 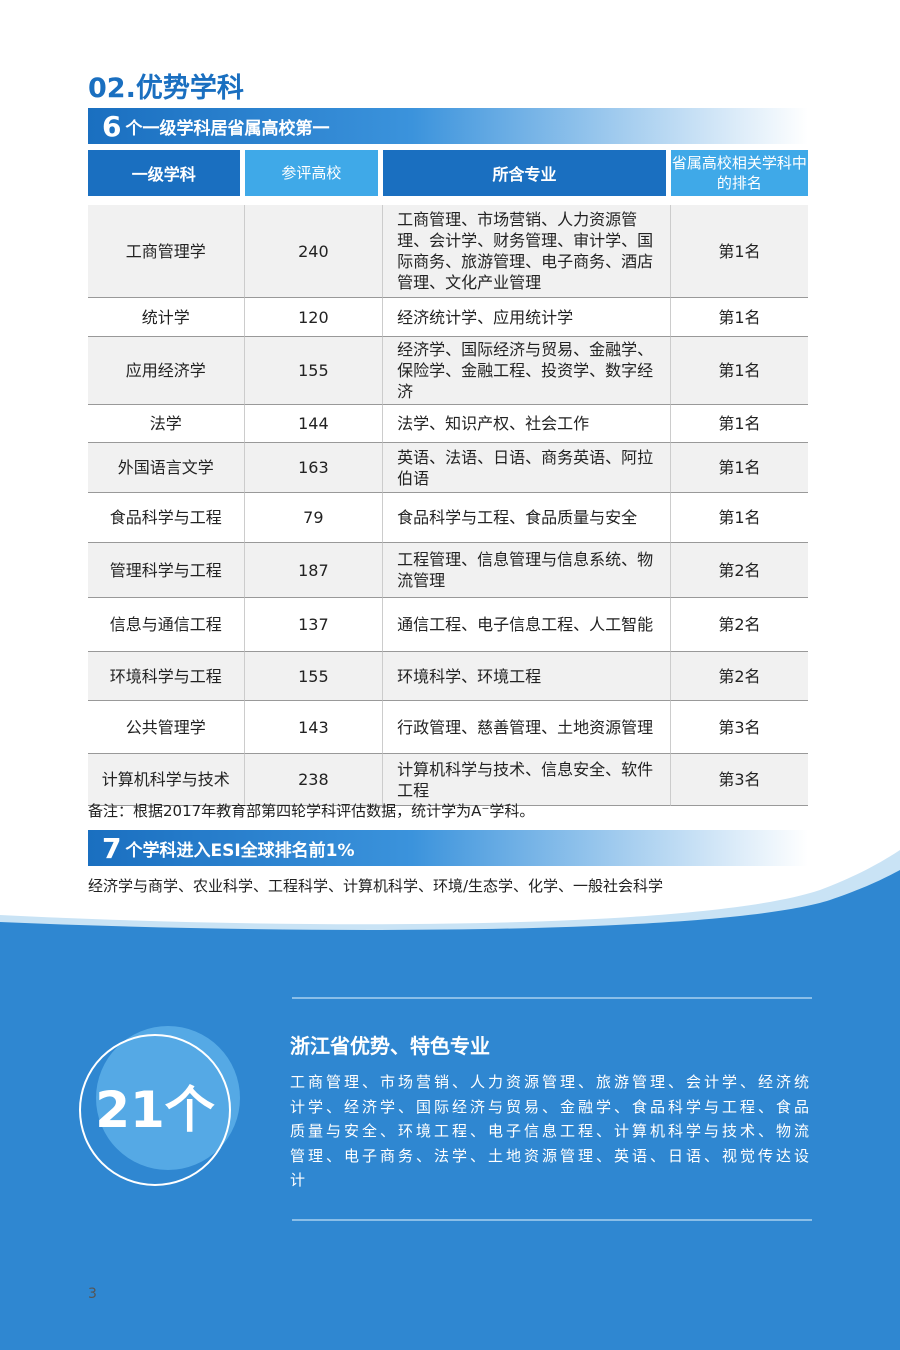 What do you see at coordinates (527, 371) in the screenshot?
I see `majors: 经济学、国际经济与贸易、金融学、保险学、金融工程、投资学、数字经济` at bounding box center [527, 371].